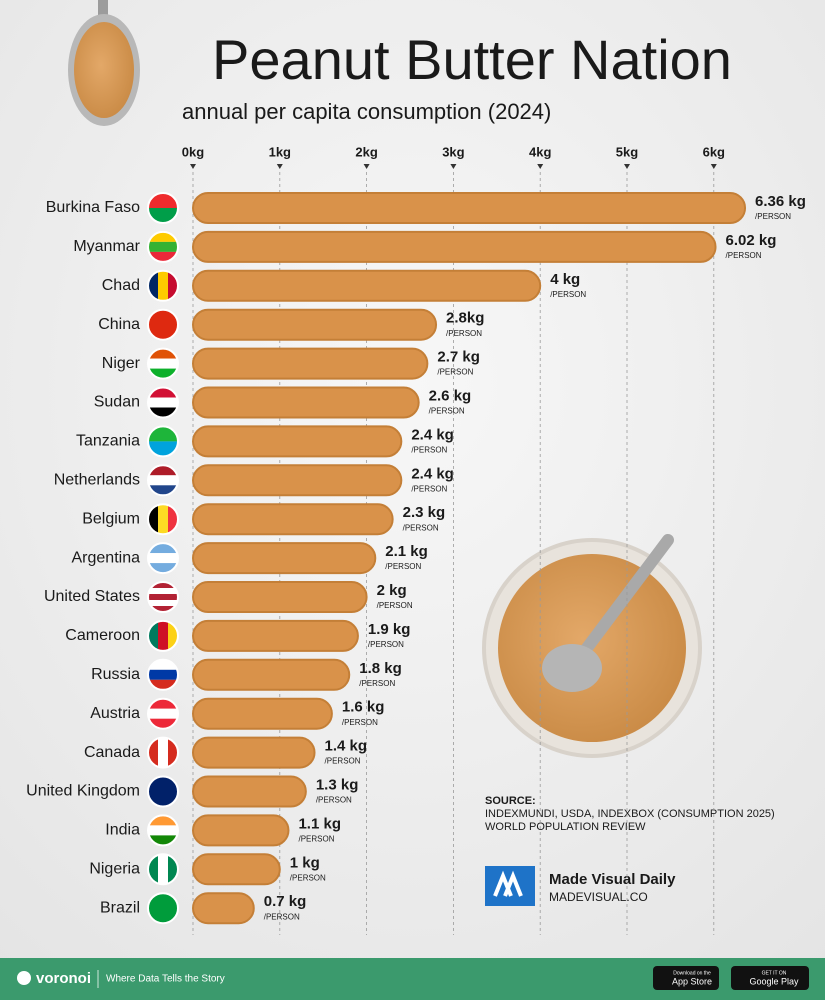 The height and width of the screenshot is (1000, 825). Describe the element at coordinates (540, 151) in the screenshot. I see `x-tick-label: 4kg` at that location.